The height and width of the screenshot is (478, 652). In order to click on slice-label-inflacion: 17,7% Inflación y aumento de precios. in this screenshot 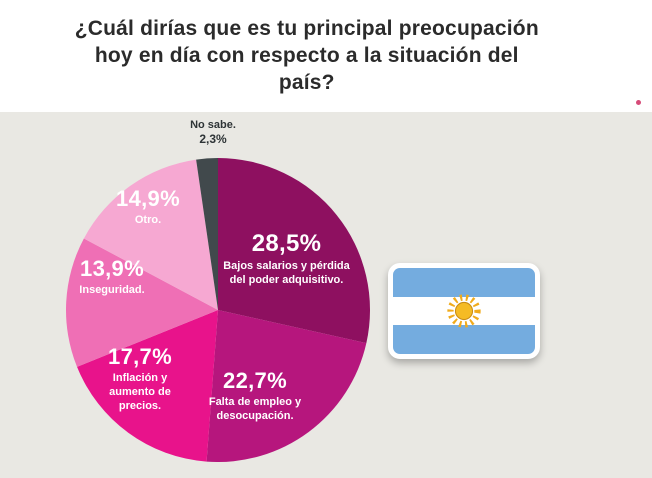, I will do `click(140, 378)`.